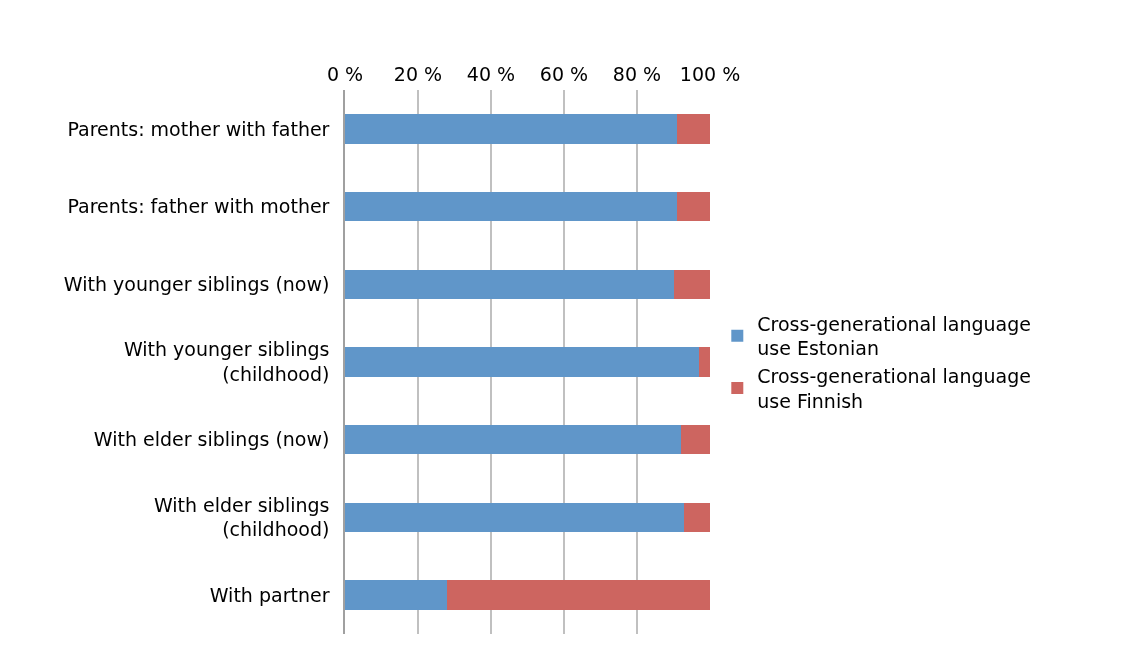 The height and width of the screenshot is (654, 1140). Describe the element at coordinates (269, 594) in the screenshot. I see `y-tick-label: With partner` at that location.